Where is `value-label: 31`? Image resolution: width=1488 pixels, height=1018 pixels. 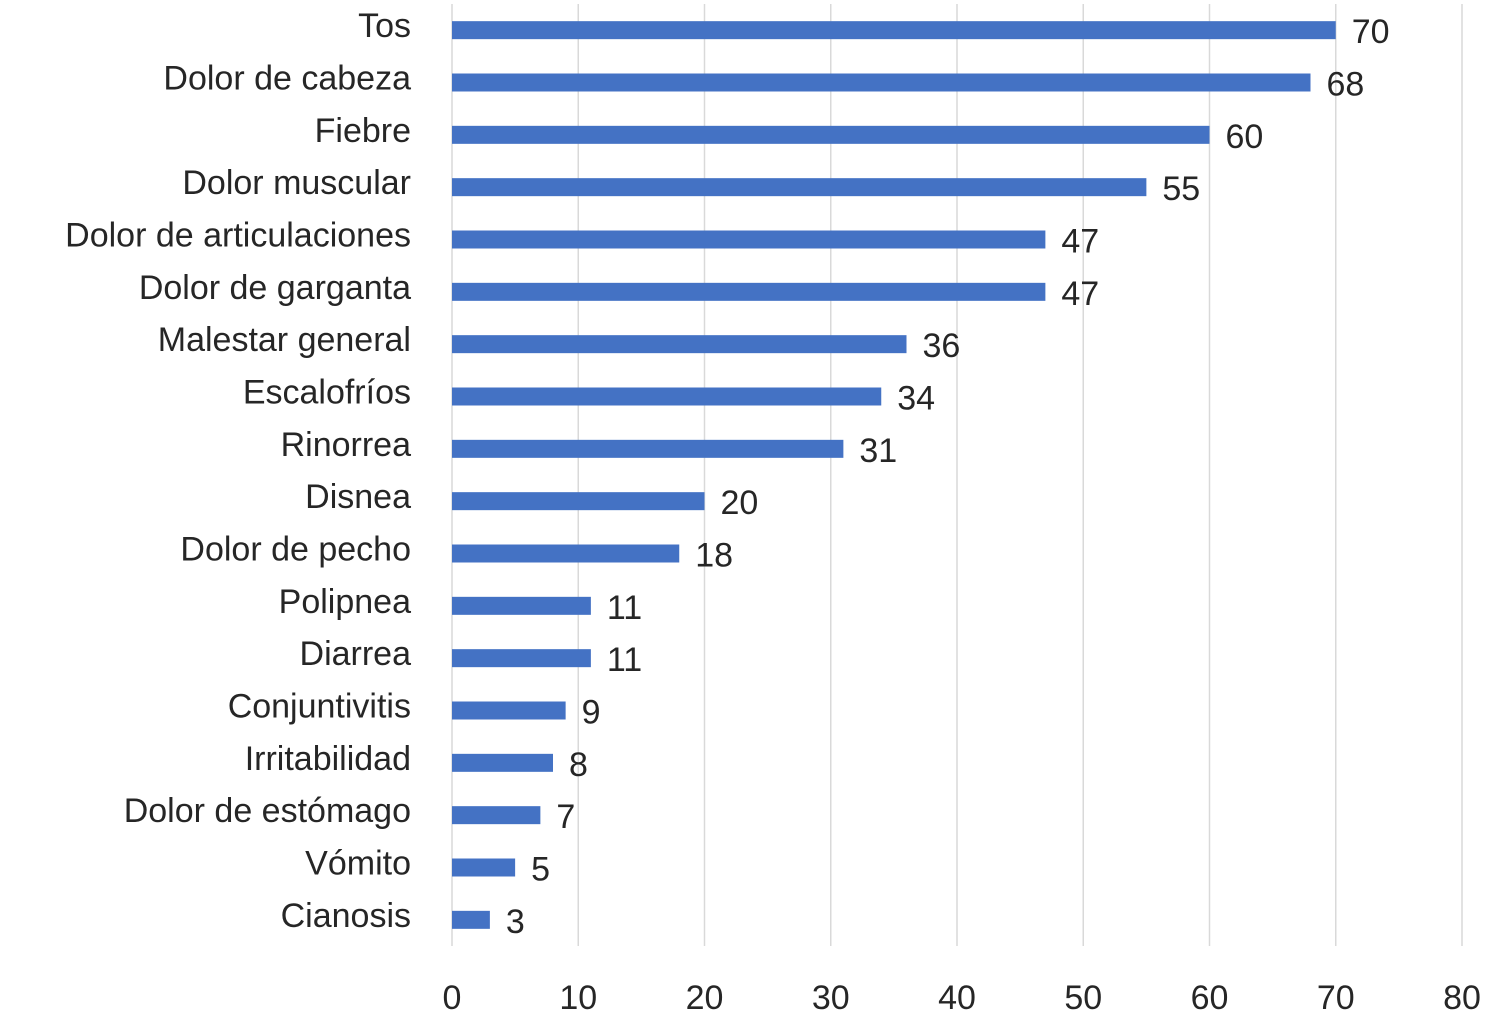 value-label: 31 is located at coordinates (878, 451).